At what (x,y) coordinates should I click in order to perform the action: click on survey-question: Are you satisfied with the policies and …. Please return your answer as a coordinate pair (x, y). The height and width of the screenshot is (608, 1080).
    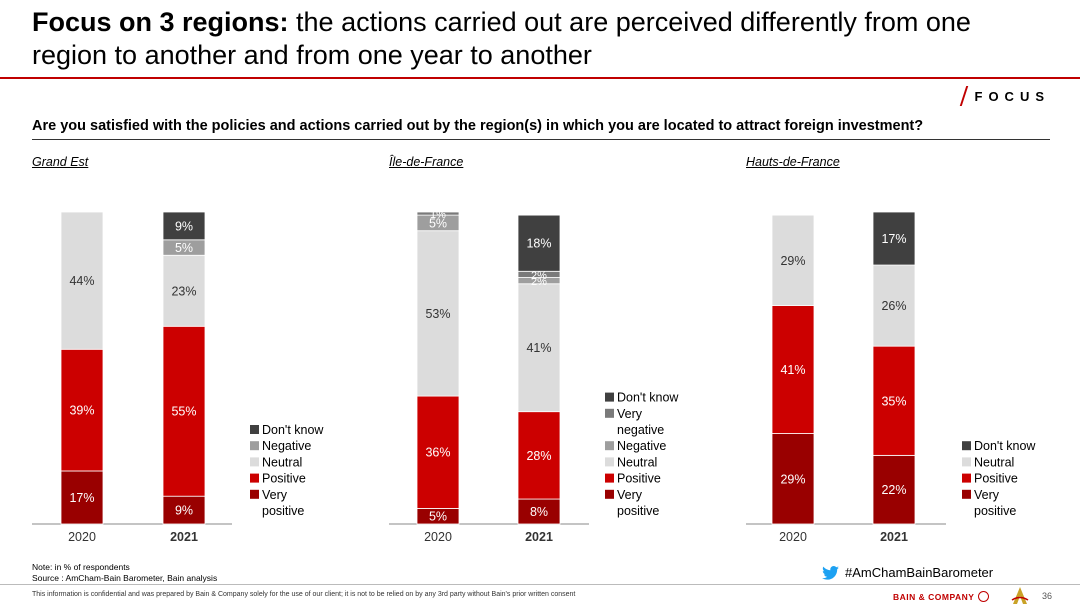
    Looking at the image, I should click on (478, 126).